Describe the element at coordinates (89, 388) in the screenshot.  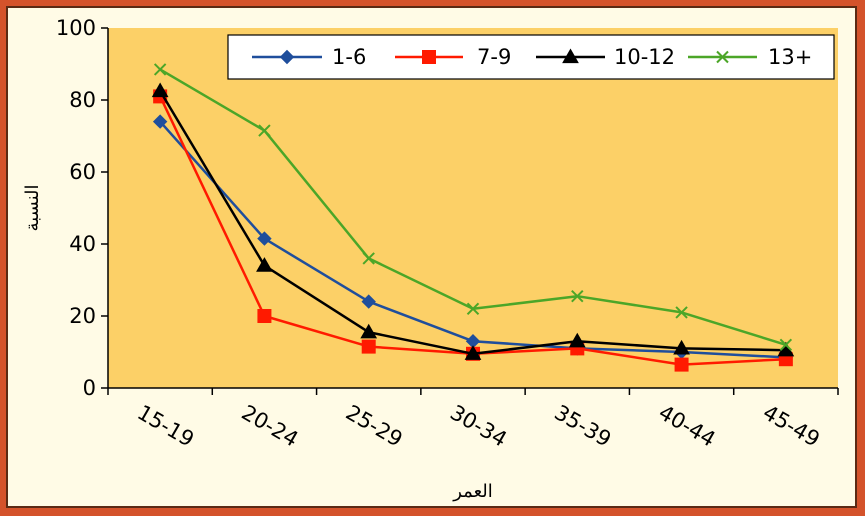
I see `y-tick-label: 0` at that location.